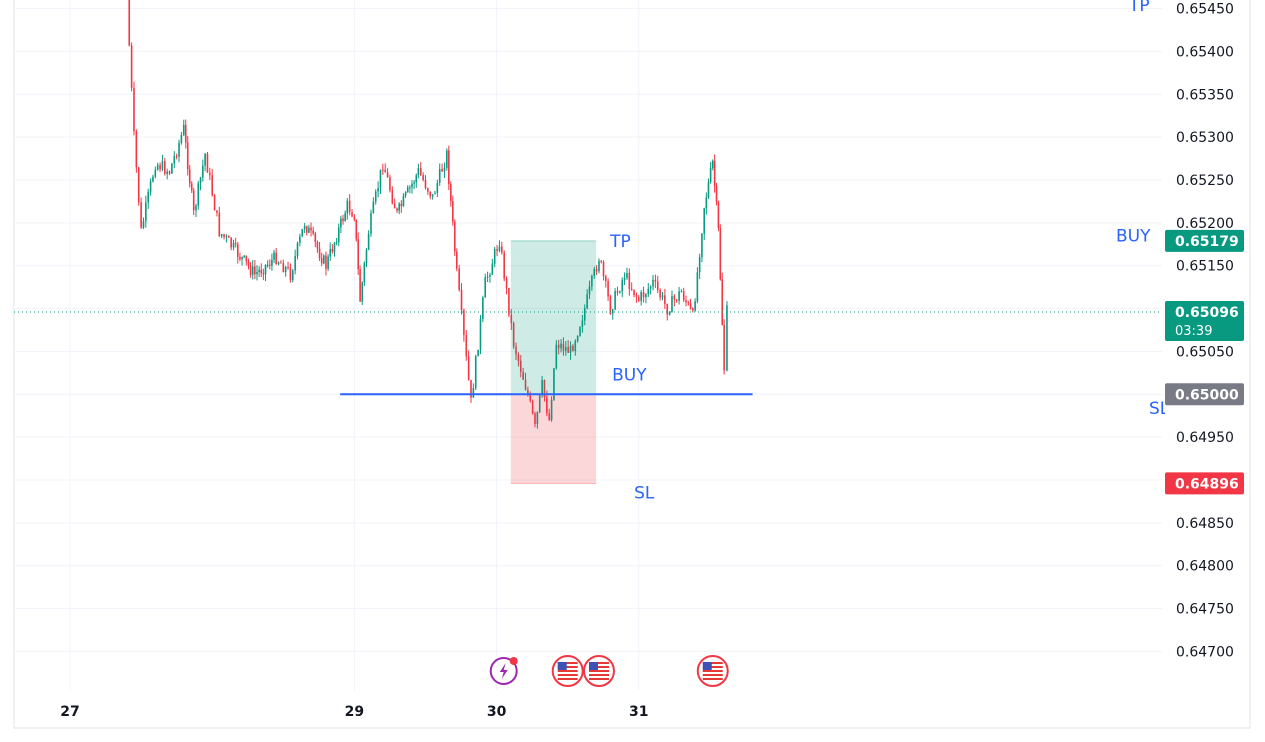  I want to click on current-price-tag, so click(1204, 321).